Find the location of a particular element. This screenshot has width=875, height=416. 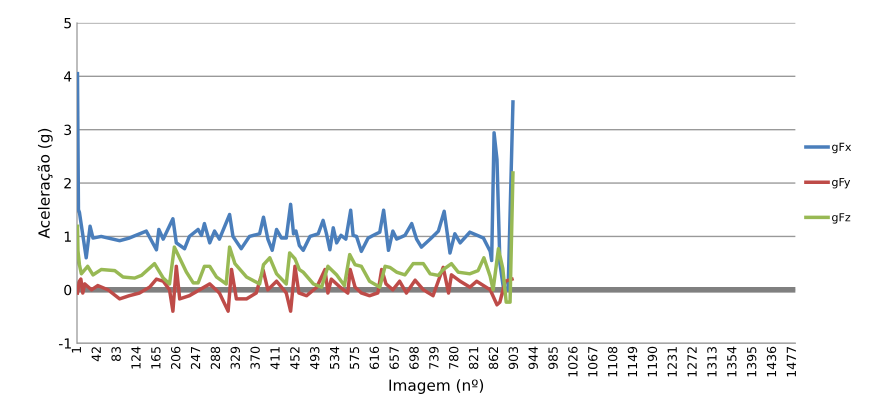

x-tick-label: 698 is located at coordinates (414, 357).